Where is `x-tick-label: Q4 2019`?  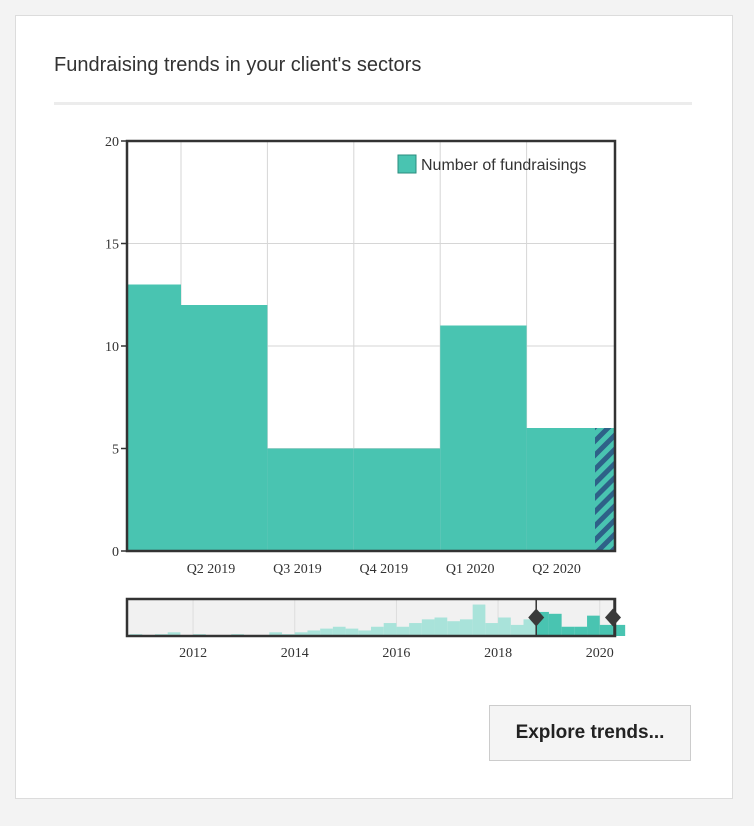 x-tick-label: Q4 2019 is located at coordinates (383, 569).